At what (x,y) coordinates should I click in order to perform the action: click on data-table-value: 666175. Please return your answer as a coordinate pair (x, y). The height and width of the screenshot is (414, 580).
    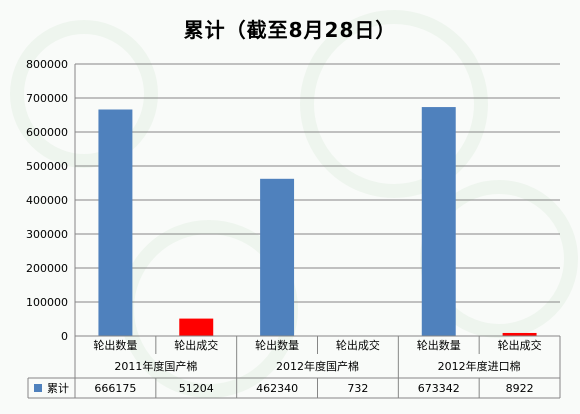
    Looking at the image, I should click on (115, 388).